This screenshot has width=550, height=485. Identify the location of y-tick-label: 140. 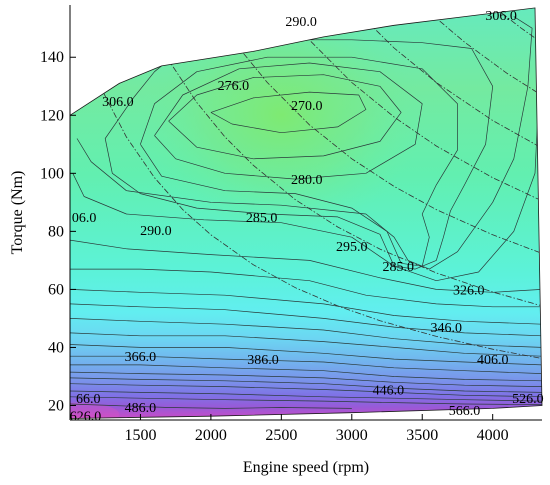
(52, 57).